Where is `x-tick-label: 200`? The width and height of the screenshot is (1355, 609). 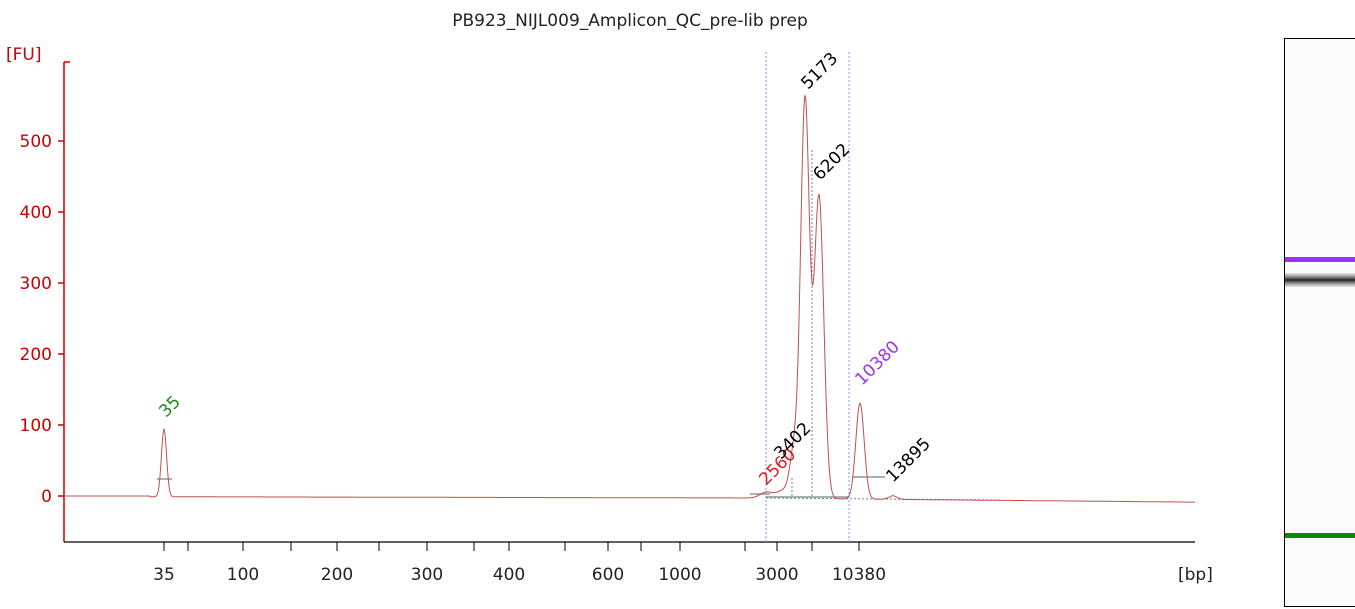 x-tick-label: 200 is located at coordinates (337, 575).